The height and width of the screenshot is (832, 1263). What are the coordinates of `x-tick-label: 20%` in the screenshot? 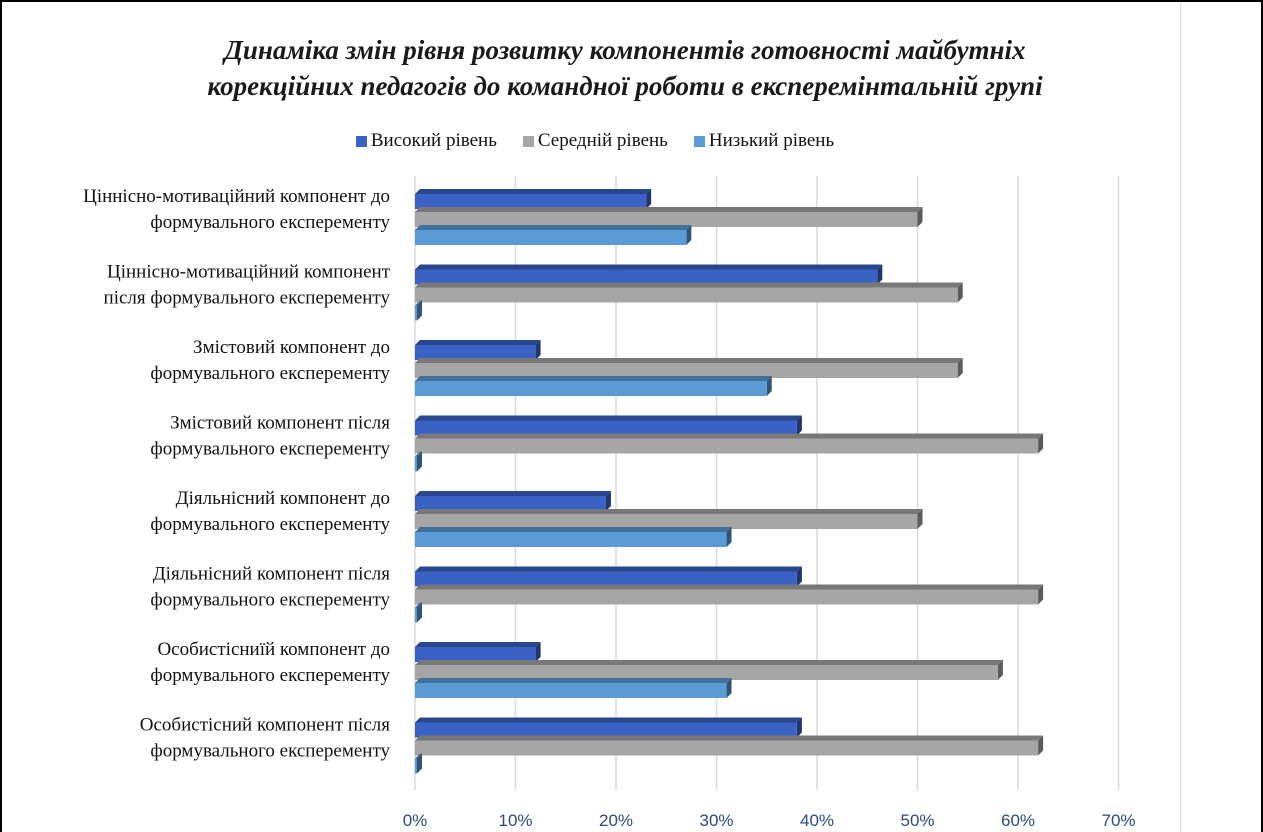 It's located at (616, 820).